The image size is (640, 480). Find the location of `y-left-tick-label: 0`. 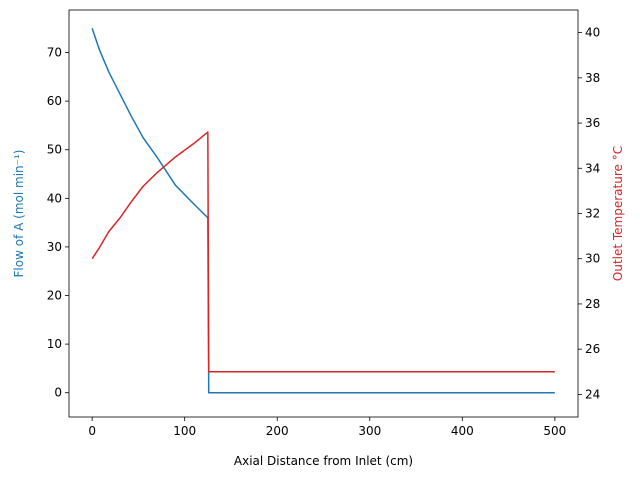

y-left-tick-label: 0 is located at coordinates (58, 393).